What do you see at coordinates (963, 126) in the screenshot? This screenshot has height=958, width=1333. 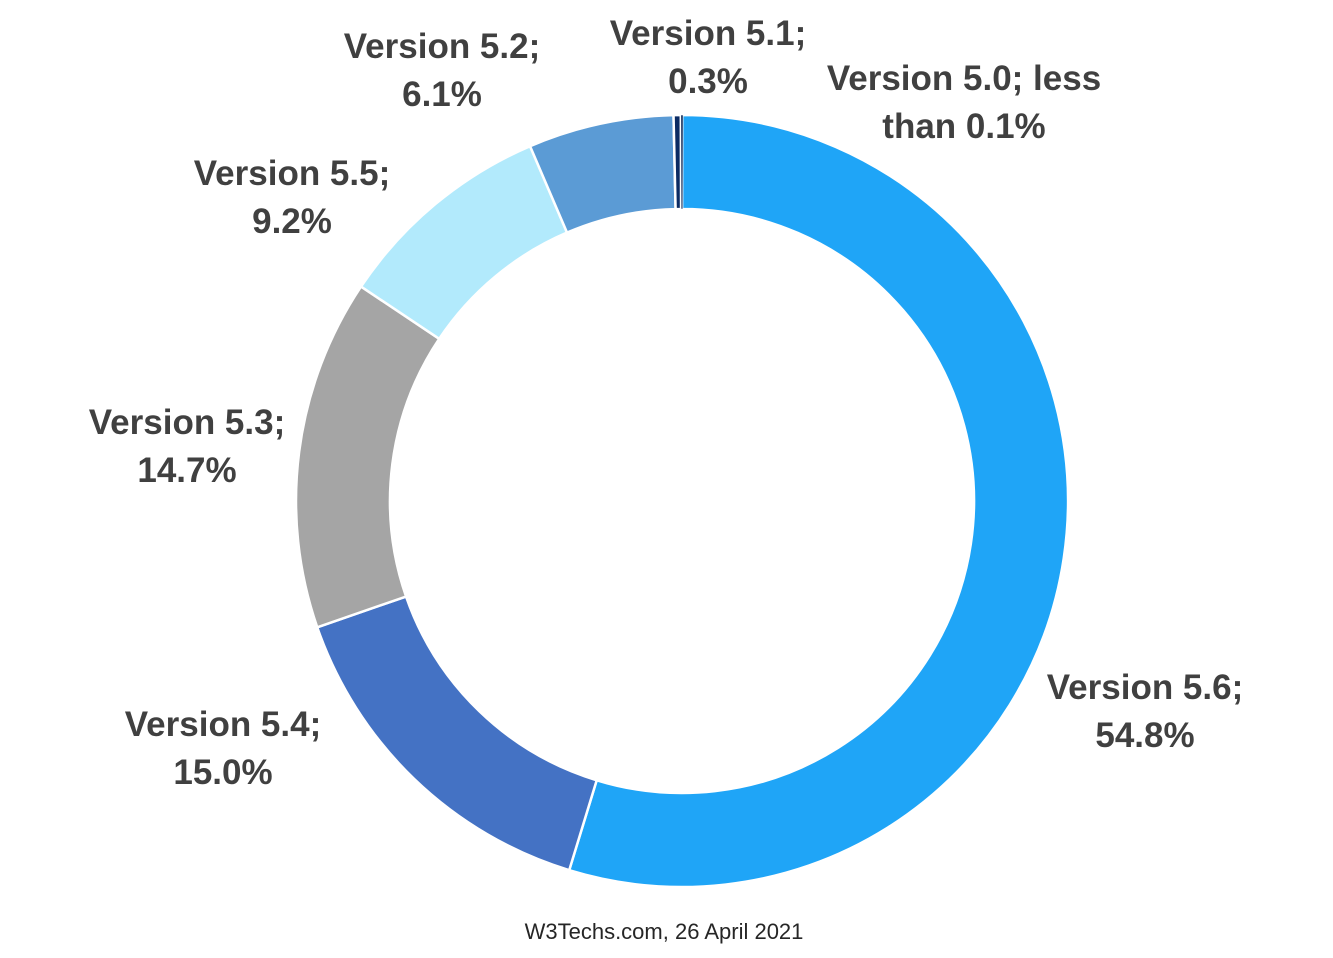 I see `data-label-line: than 0.1%` at bounding box center [963, 126].